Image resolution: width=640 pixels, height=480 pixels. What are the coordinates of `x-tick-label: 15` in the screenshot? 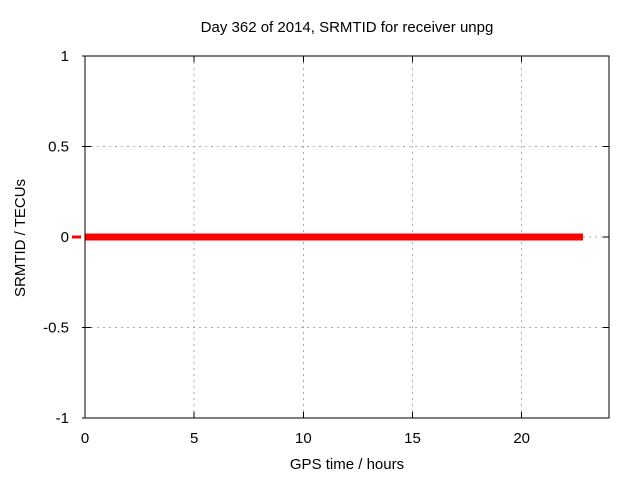 It's located at (412, 438).